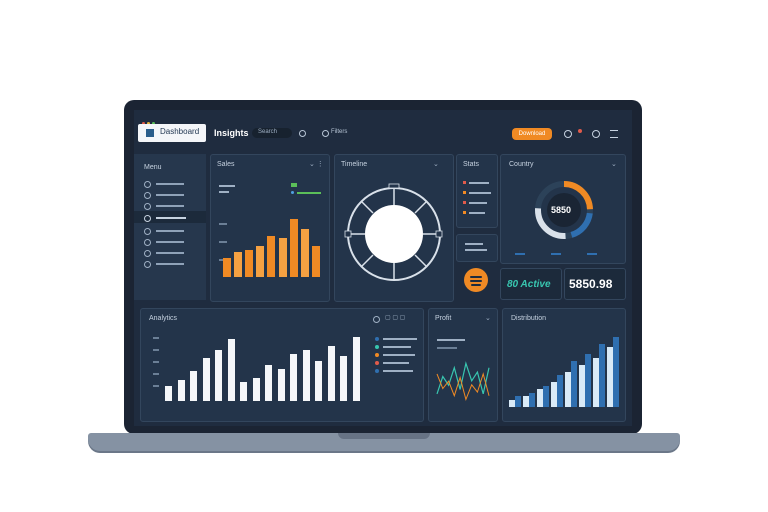  What do you see at coordinates (149, 121) in the screenshot?
I see `window-controls` at bounding box center [149, 121].